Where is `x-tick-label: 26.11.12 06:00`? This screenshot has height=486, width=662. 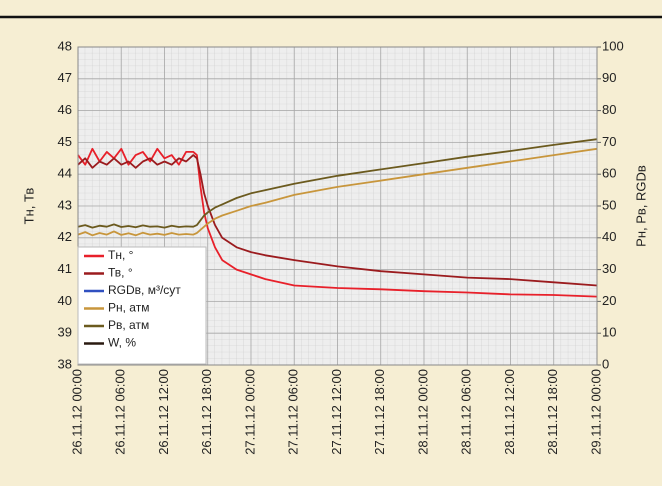
x-tick-label: 26.11.12 06:00 is located at coordinates (120, 412).